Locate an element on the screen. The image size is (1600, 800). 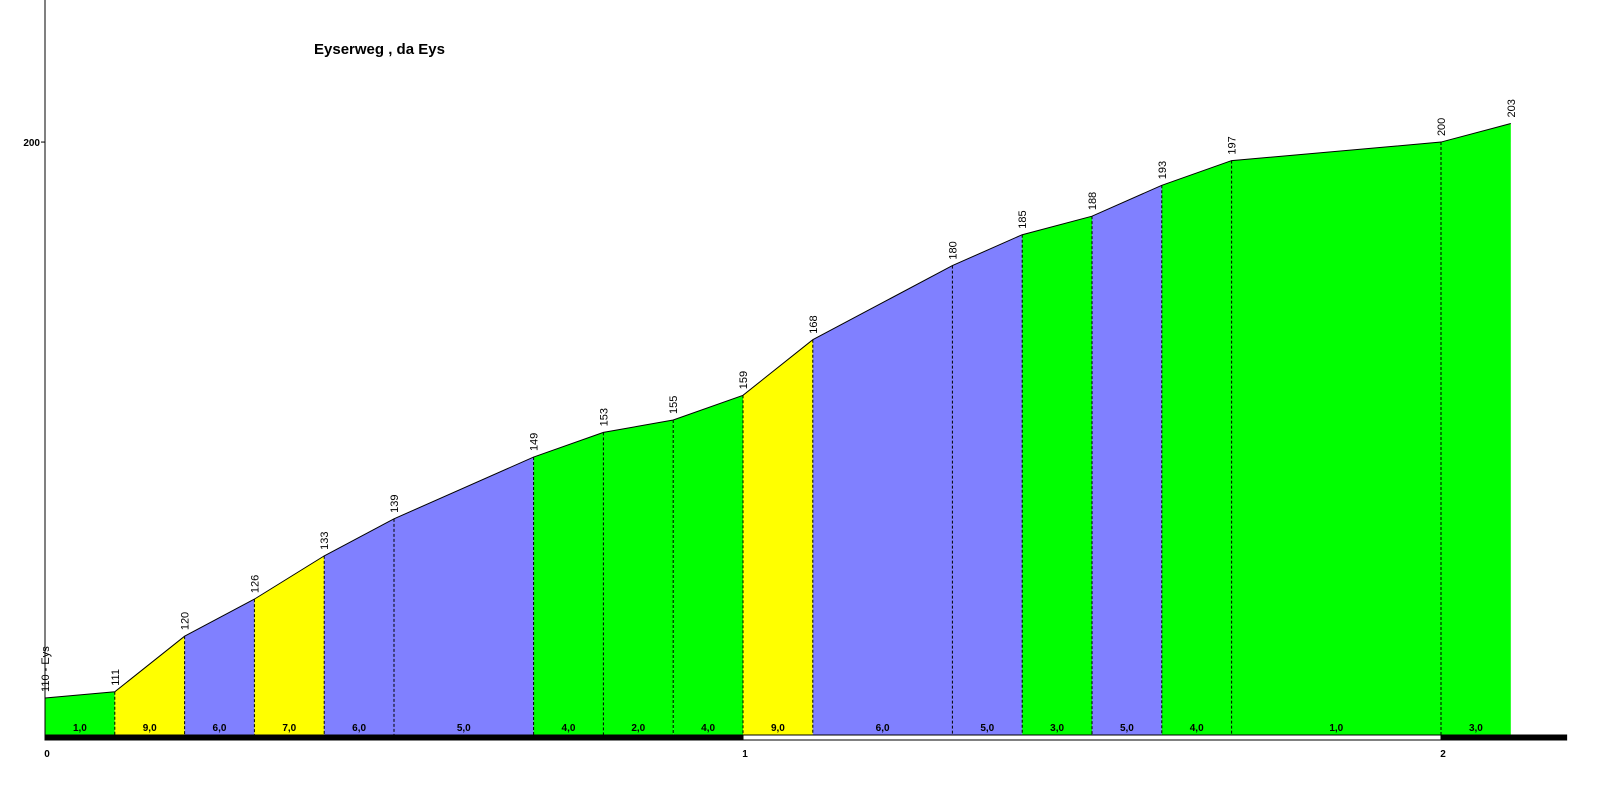
elevation-label: 180 is located at coordinates (953, 250).